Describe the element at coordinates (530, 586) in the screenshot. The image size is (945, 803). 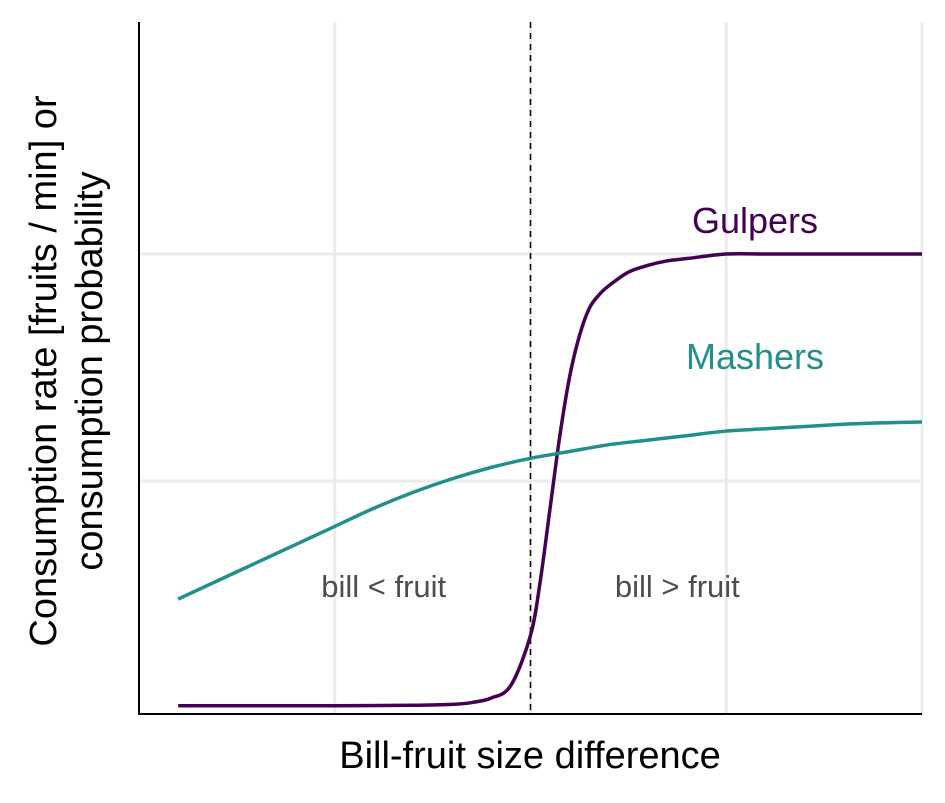
I see `annotation-layer: bill < fruit bill > fruit` at that location.